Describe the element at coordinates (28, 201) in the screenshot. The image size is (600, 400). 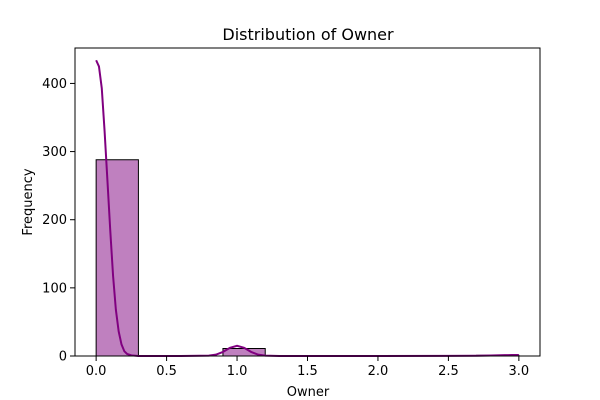
I see `y-axis-label: Frequency` at that location.